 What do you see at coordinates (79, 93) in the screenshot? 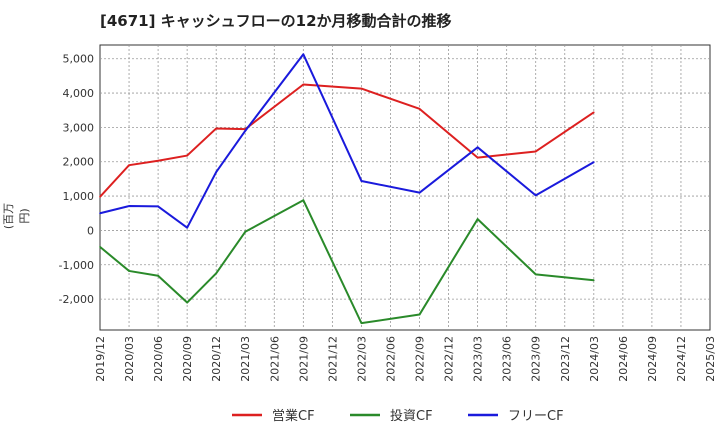
I see `y-tick-label: 4,000` at bounding box center [79, 93].